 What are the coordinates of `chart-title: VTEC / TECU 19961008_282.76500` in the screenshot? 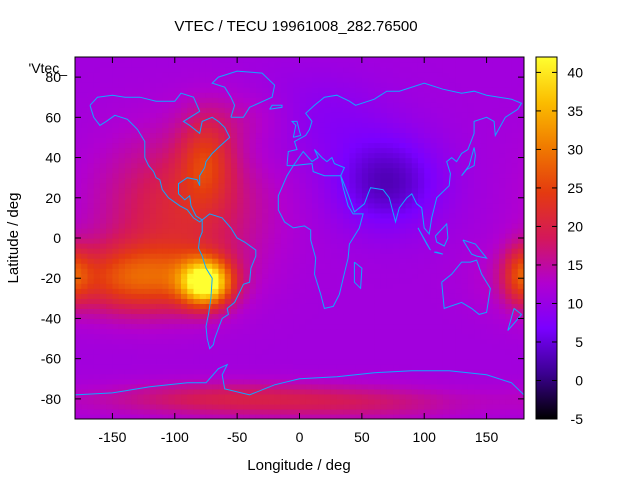 It's located at (295, 26).